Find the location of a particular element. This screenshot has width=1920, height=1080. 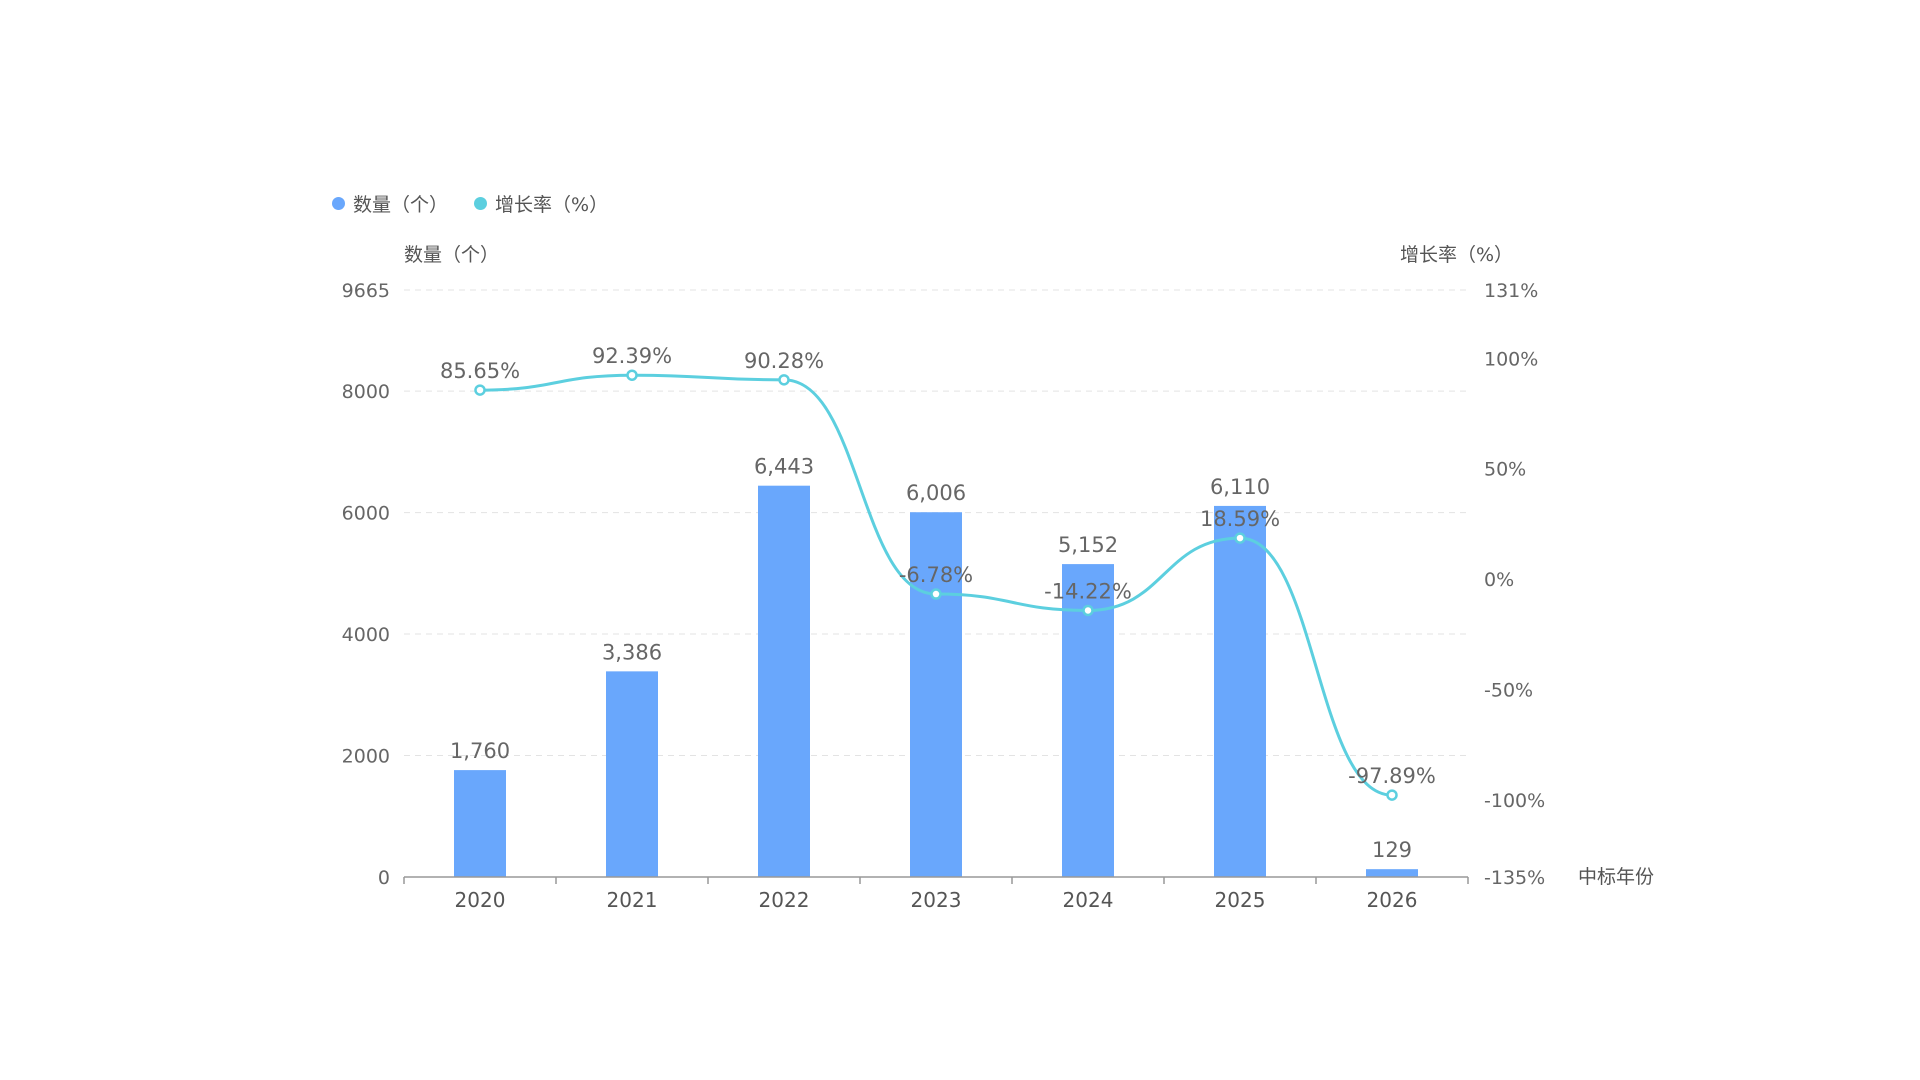

left-tick-label: 0 is located at coordinates (384, 878).